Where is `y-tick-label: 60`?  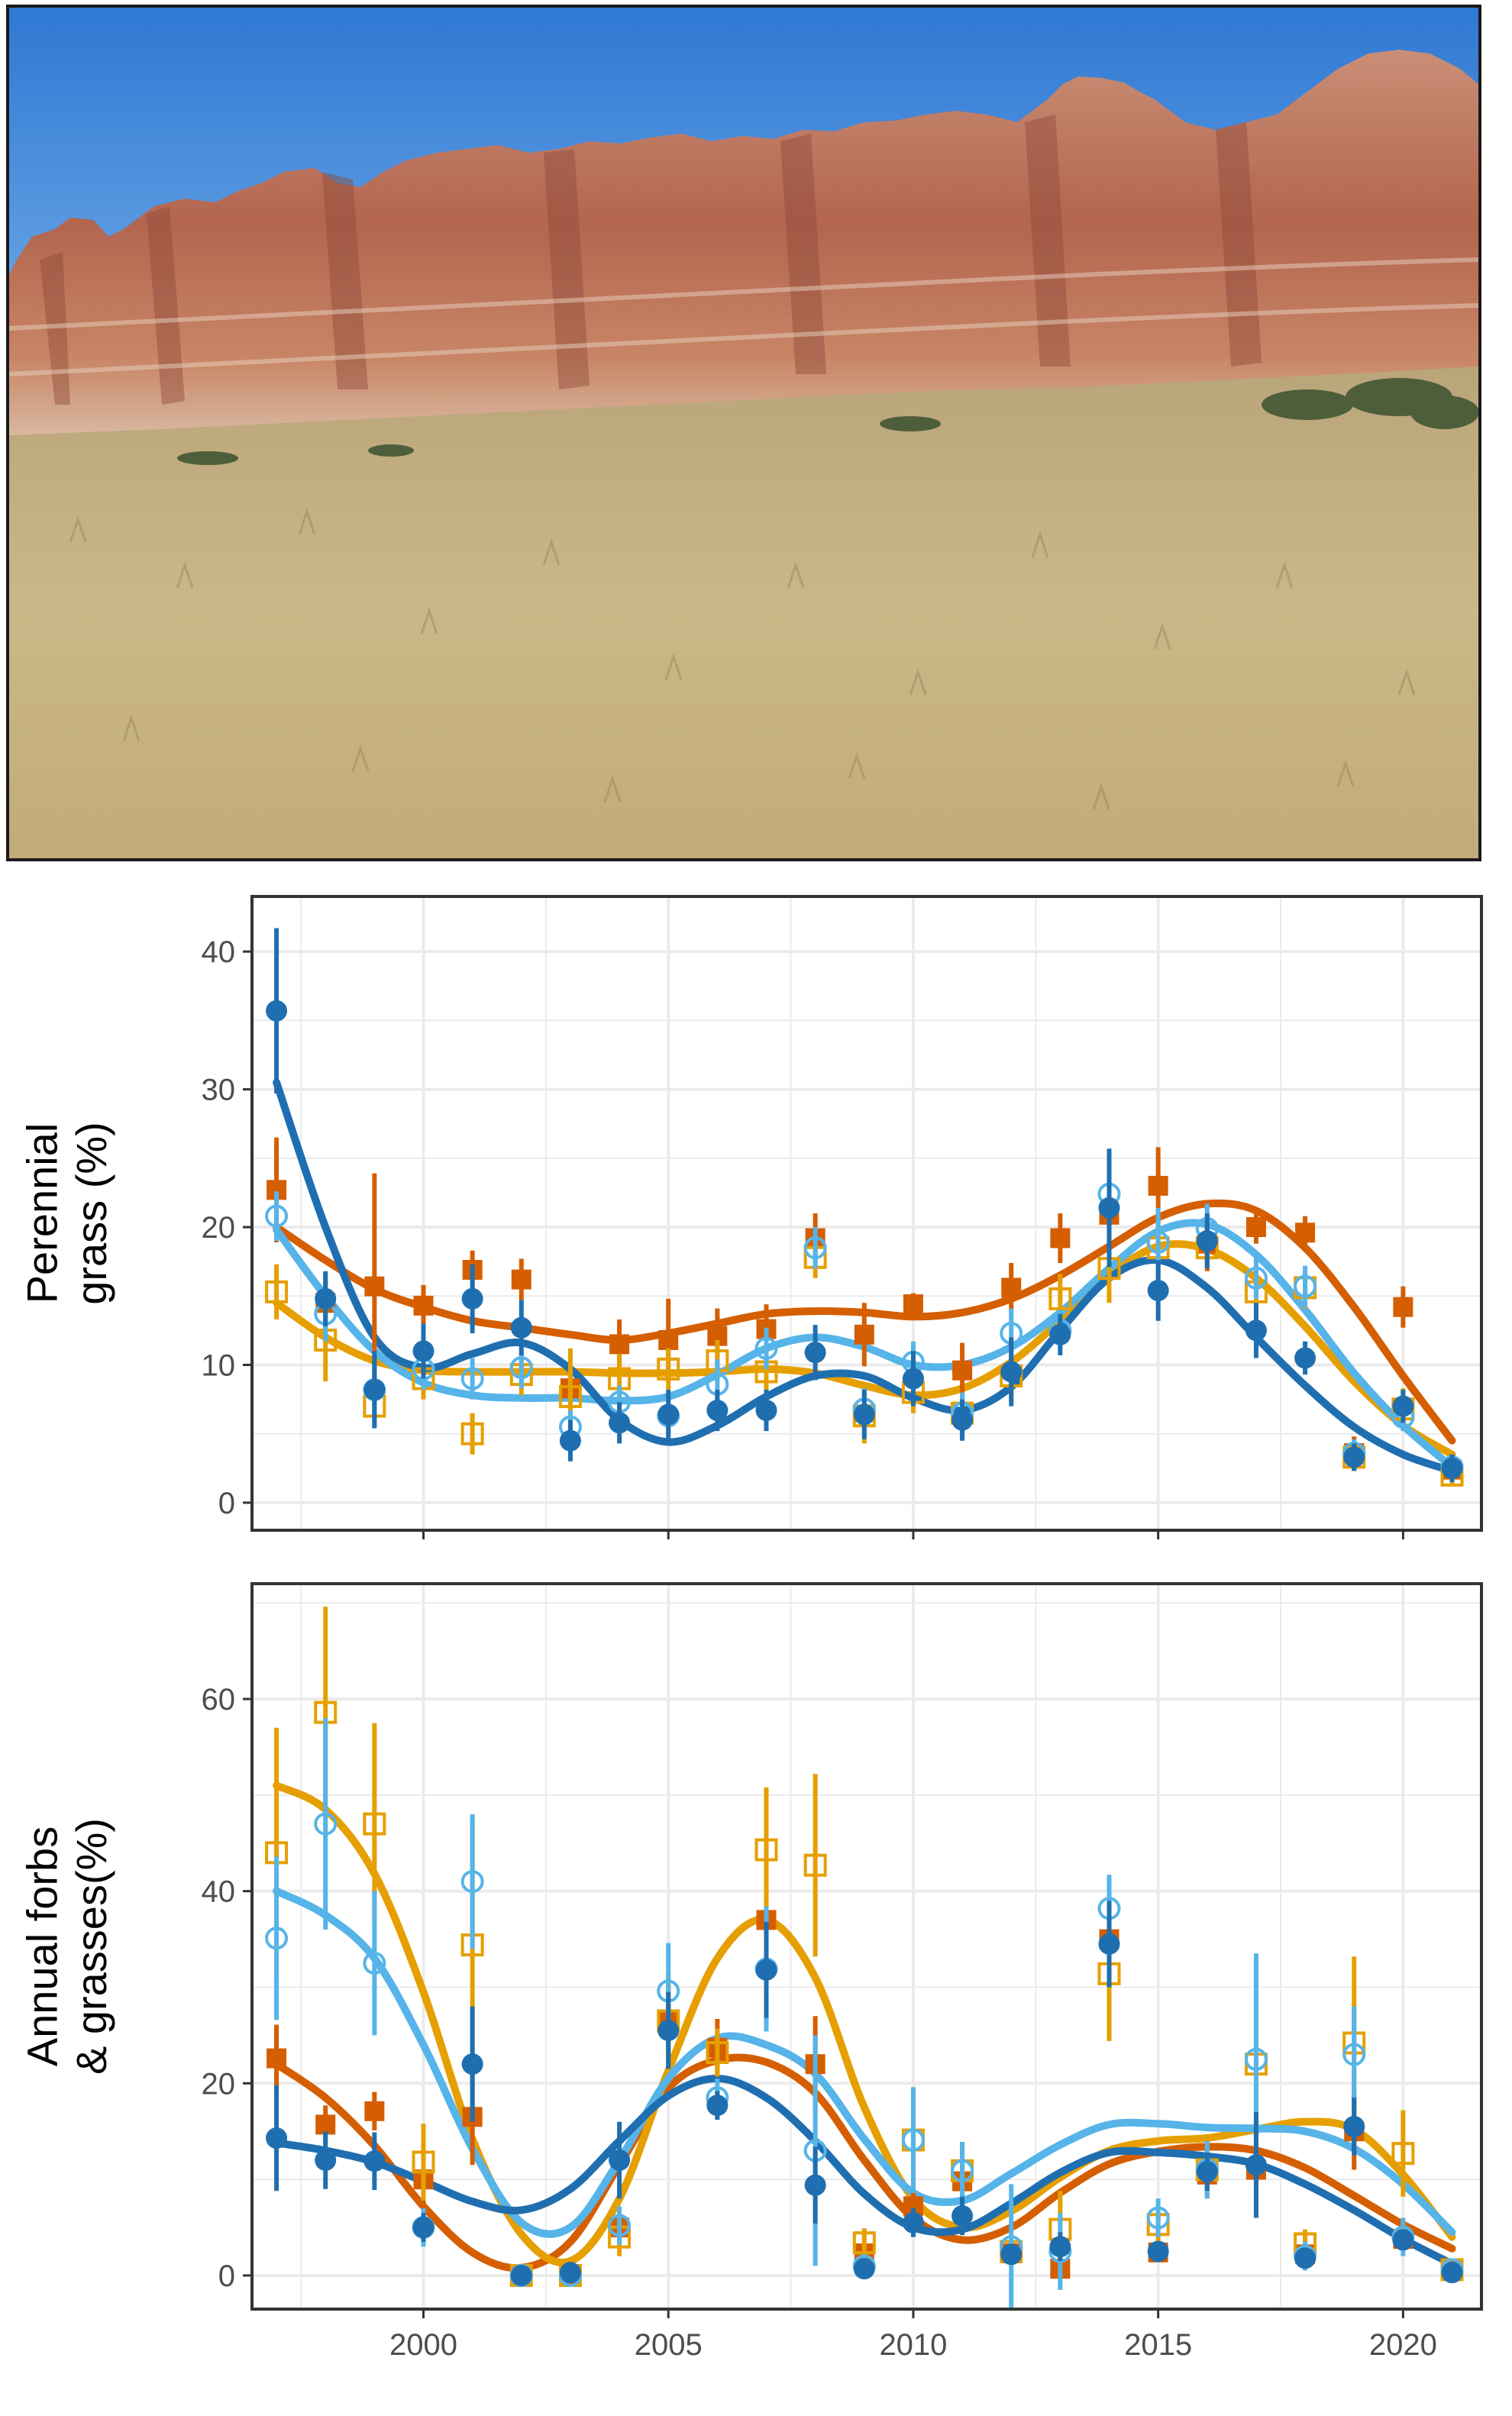 y-tick-label: 60 is located at coordinates (219, 1700).